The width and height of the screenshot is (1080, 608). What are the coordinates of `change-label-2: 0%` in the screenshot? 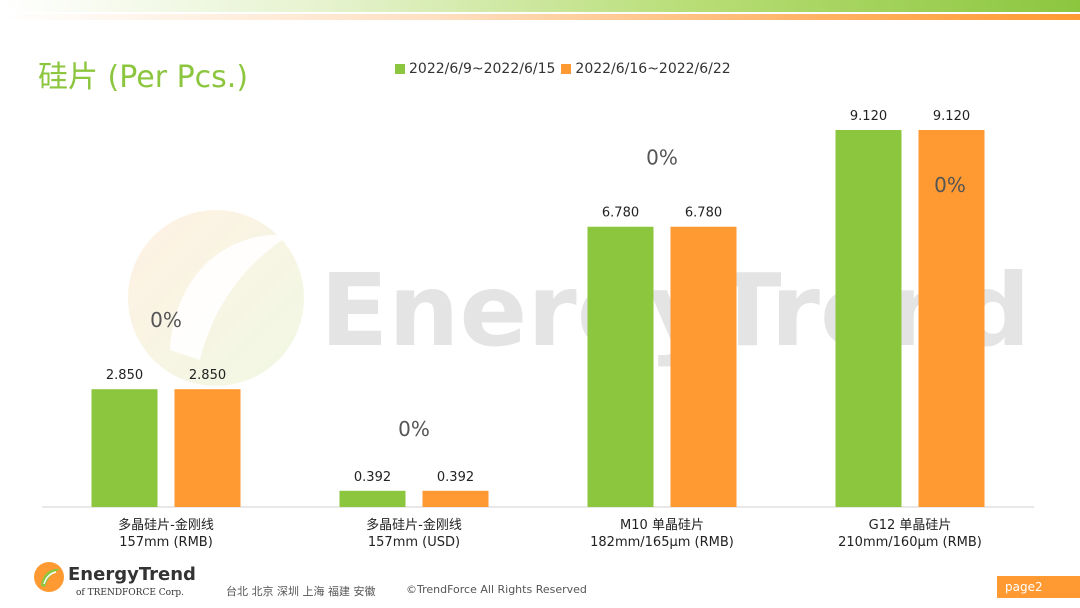 It's located at (414, 429).